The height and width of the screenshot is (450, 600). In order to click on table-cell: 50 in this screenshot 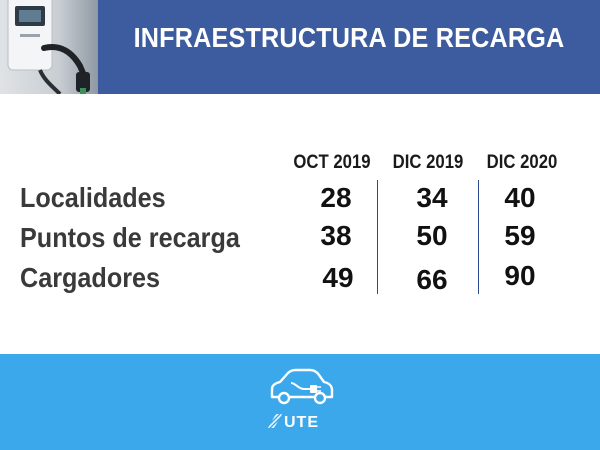, I will do `click(432, 235)`.